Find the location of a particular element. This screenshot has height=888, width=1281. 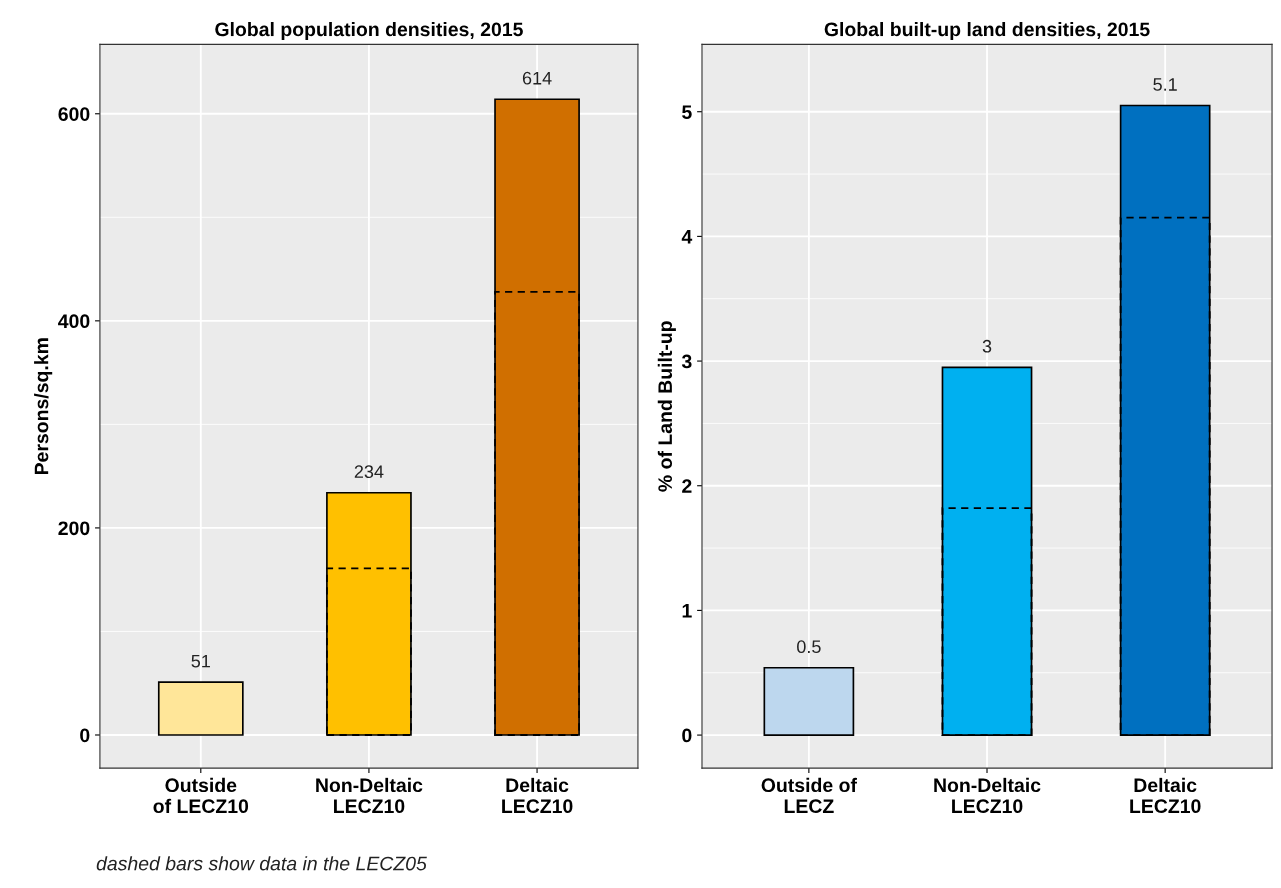

data-label: 51 is located at coordinates (200, 661).